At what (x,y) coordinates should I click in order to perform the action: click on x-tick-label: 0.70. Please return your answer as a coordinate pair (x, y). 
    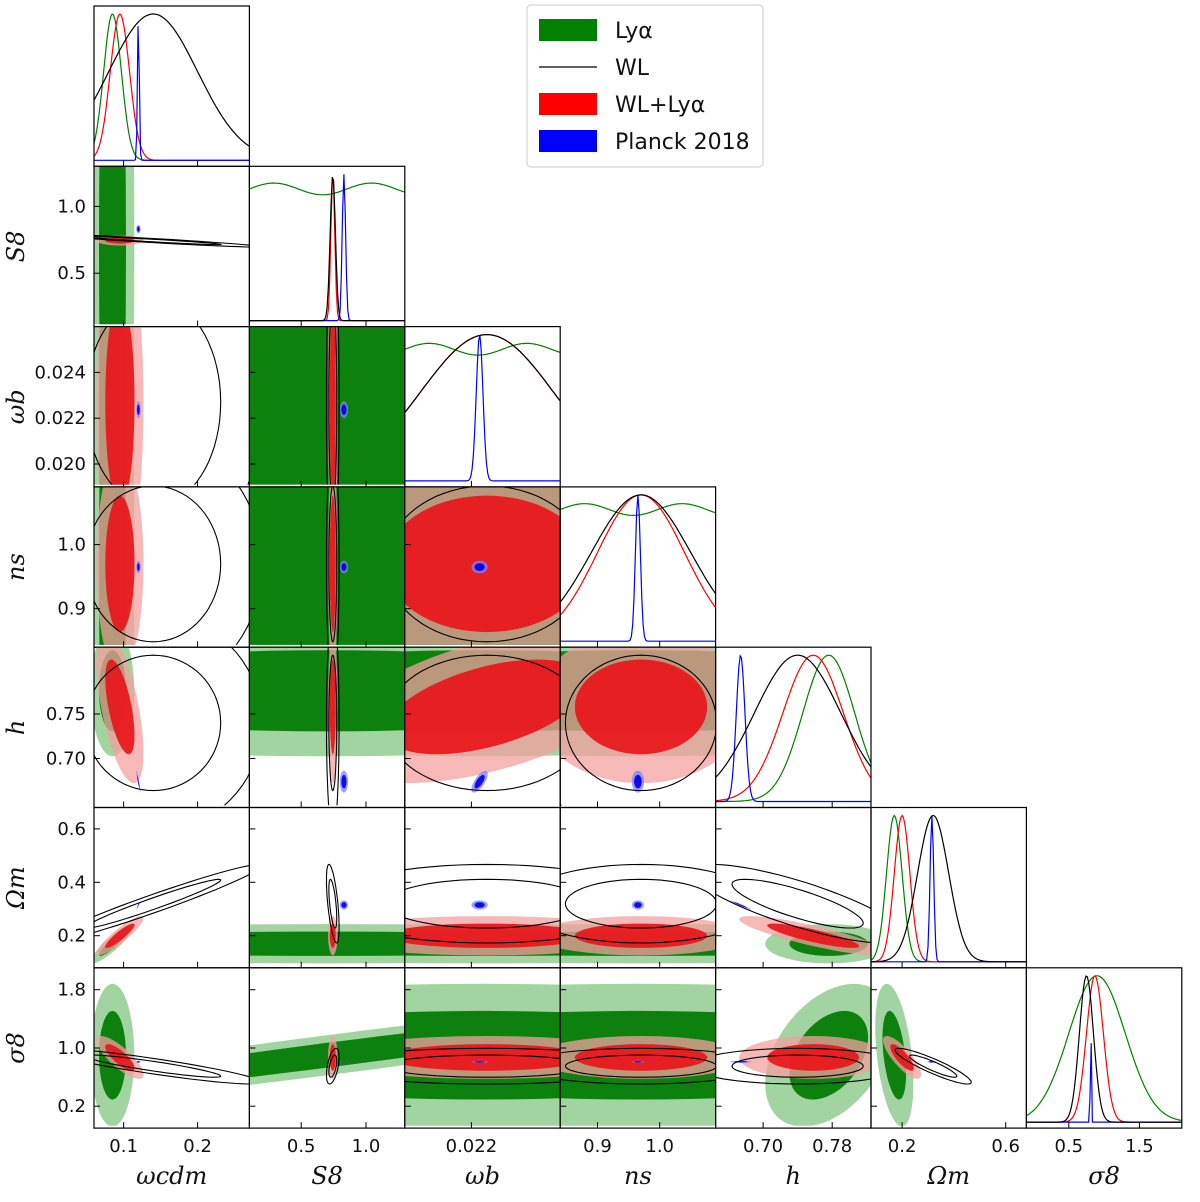
    Looking at the image, I should click on (763, 1146).